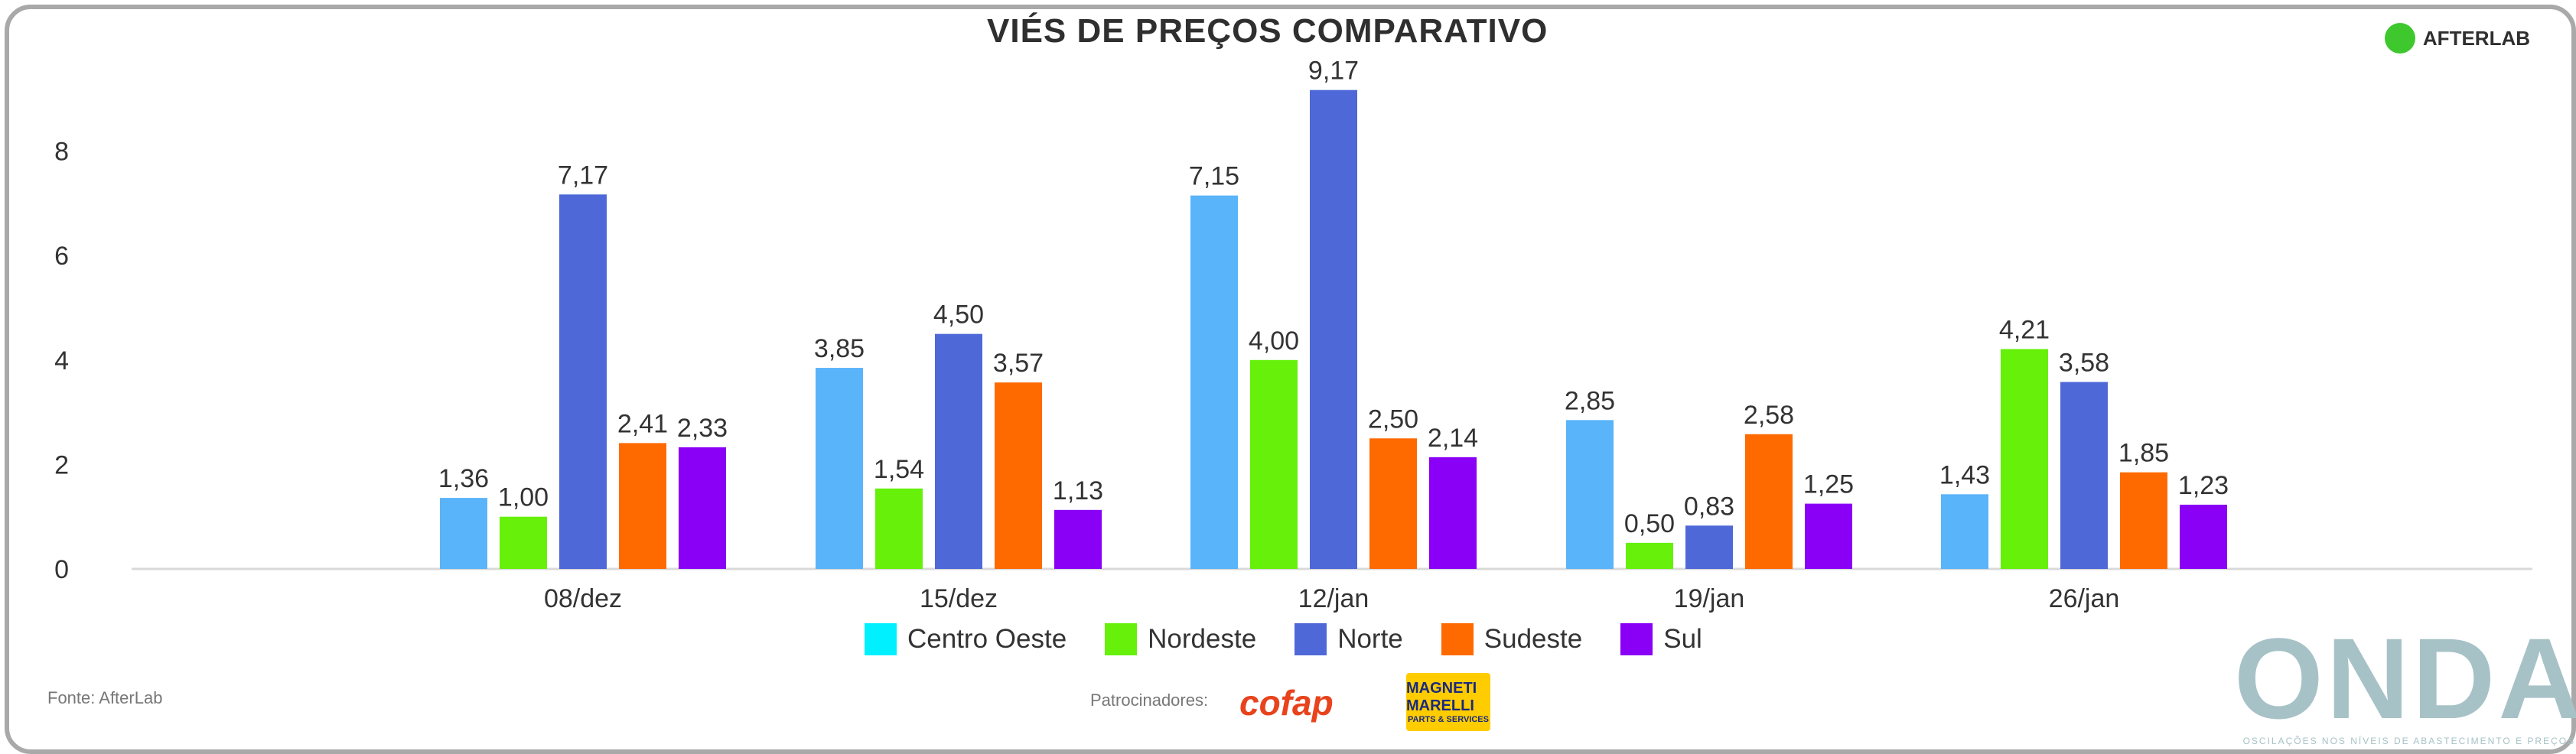 Image resolution: width=2576 pixels, height=754 pixels. Describe the element at coordinates (1019, 363) in the screenshot. I see `data-label: 3,57` at that location.